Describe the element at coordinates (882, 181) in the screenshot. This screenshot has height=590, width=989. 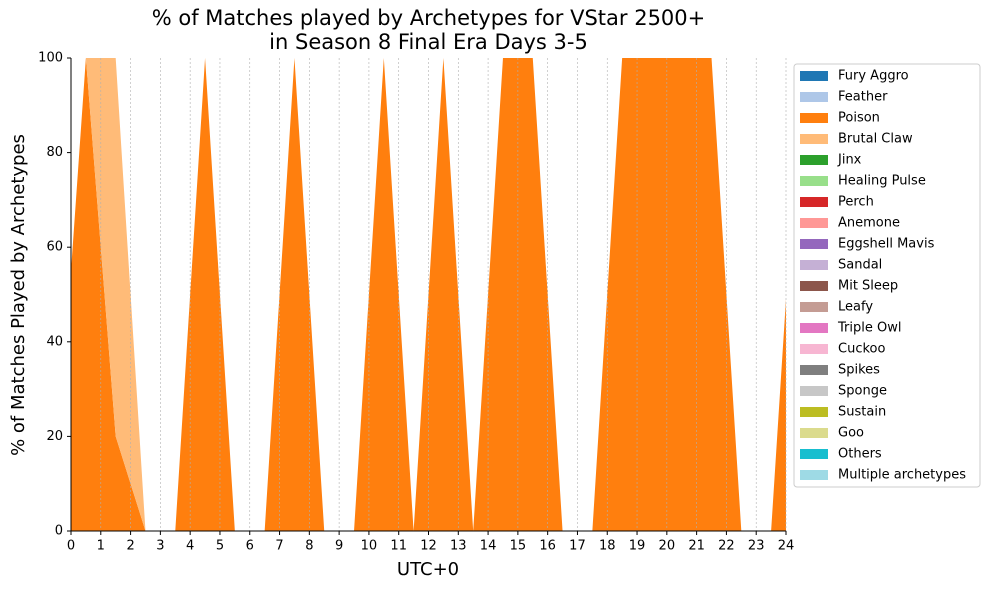
I see `legend-label: Healing Pulse` at that location.